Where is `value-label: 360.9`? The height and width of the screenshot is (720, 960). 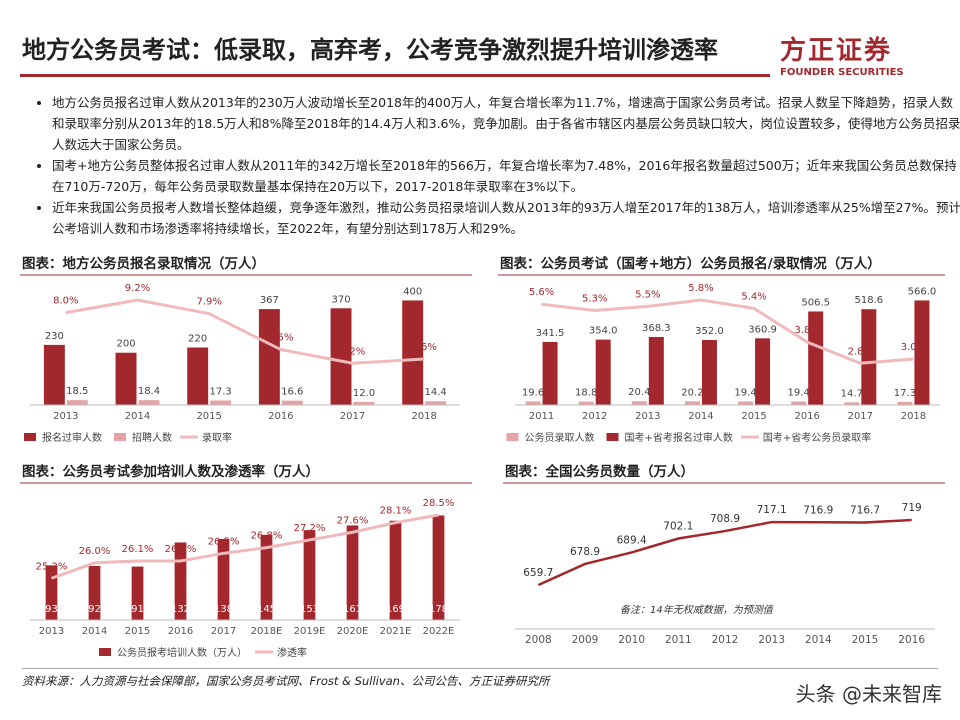 value-label: 360.9 is located at coordinates (762, 329).